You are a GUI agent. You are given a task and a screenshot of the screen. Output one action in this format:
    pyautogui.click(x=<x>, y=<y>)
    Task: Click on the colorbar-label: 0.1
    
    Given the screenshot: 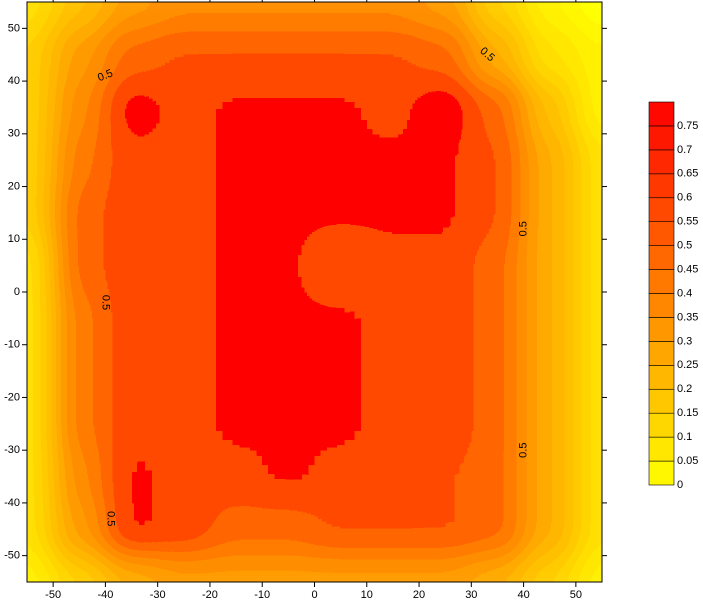 What is the action you would take?
    pyautogui.click(x=684, y=437)
    